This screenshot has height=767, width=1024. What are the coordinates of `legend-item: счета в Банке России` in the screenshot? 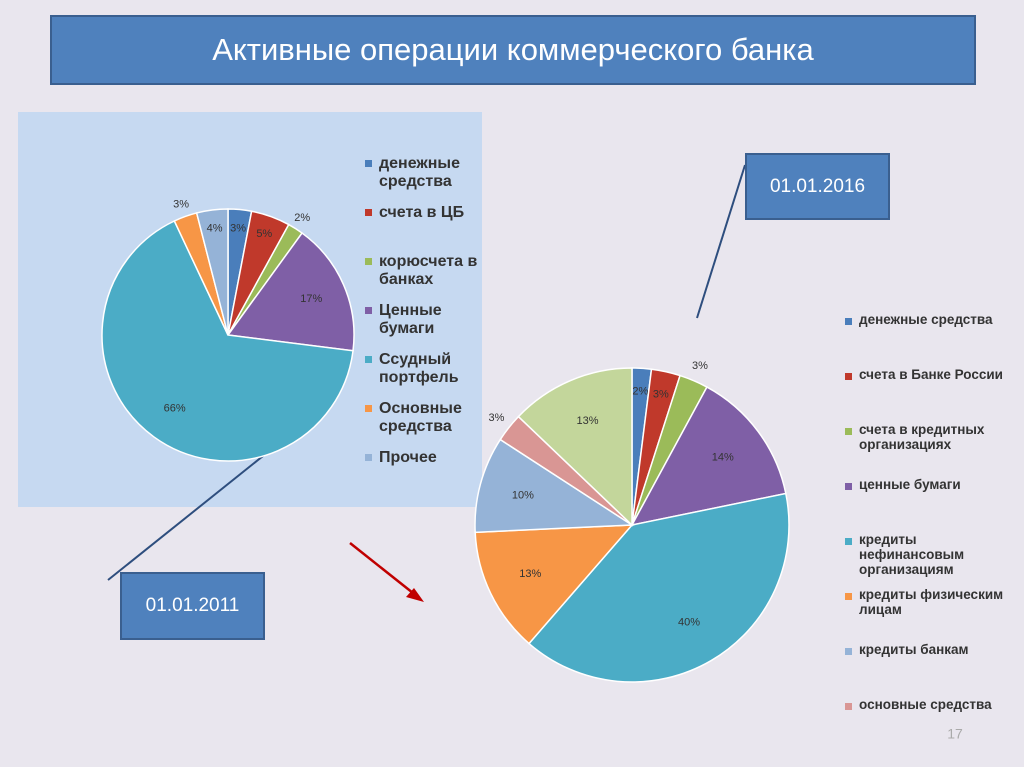 It's located at (932, 394).